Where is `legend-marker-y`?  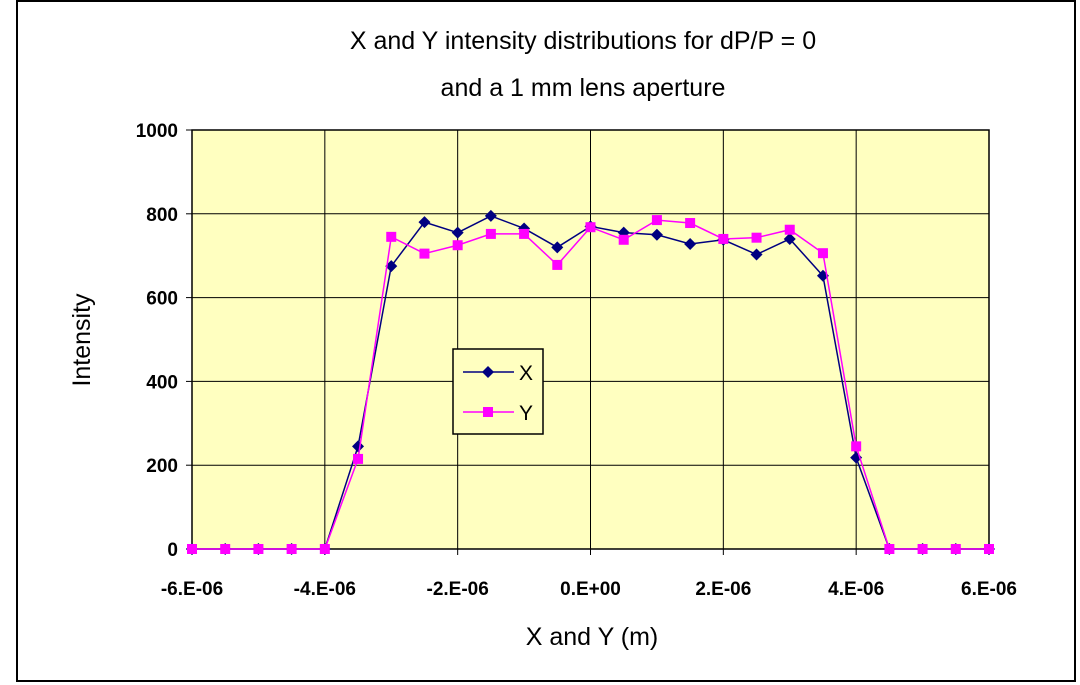 legend-marker-y is located at coordinates (488, 412).